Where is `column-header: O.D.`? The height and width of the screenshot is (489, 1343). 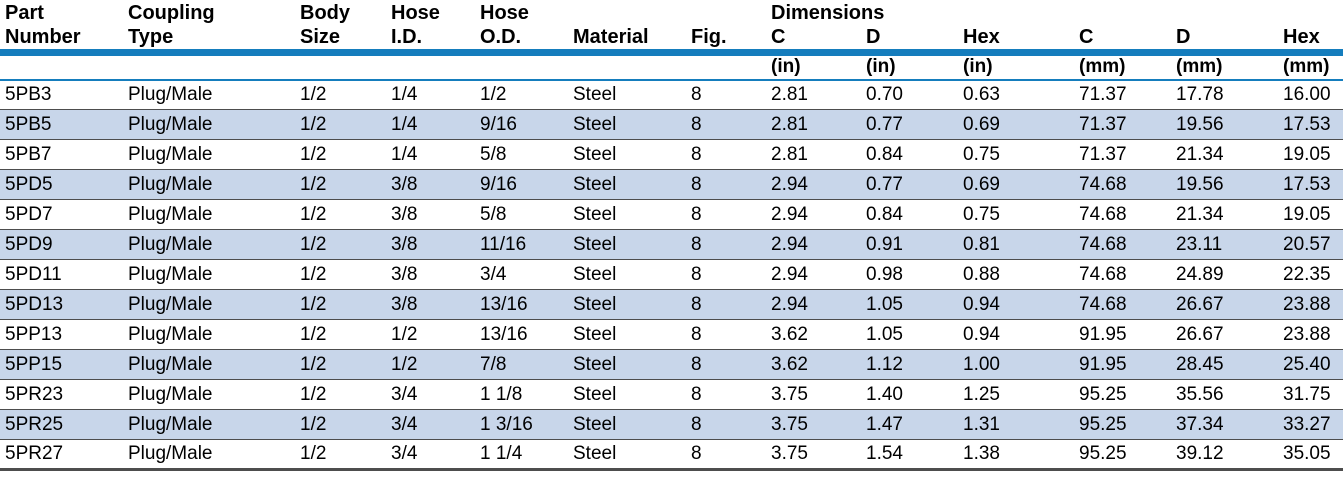 column-header: O.D. is located at coordinates (521, 41).